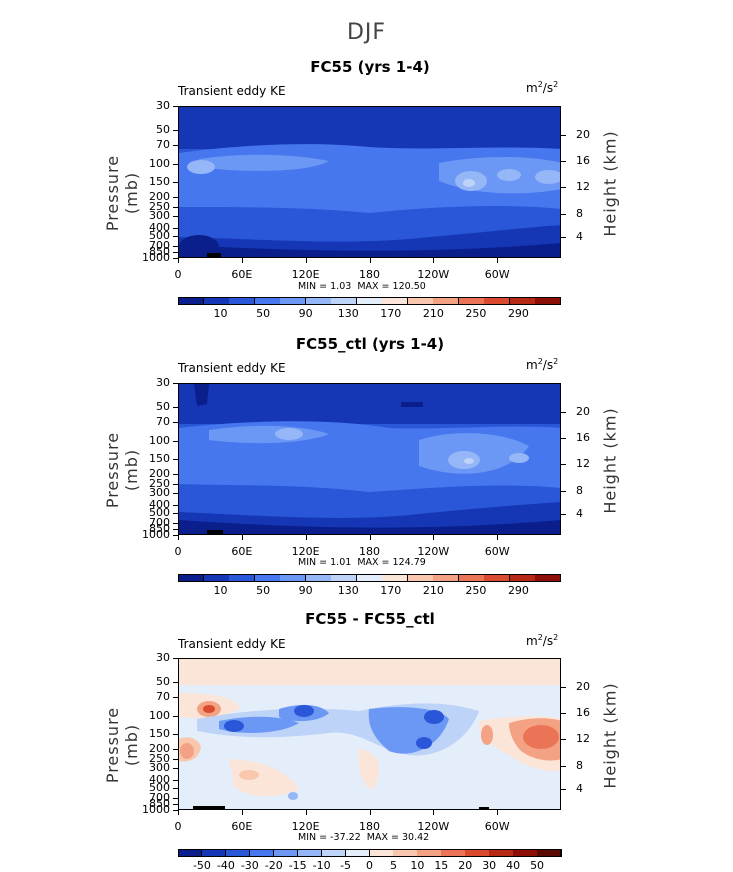 Image resolution: width=733 pixels, height=872 pixels. What do you see at coordinates (583, 712) in the screenshot?
I see `height-tick-label: 16` at bounding box center [583, 712].